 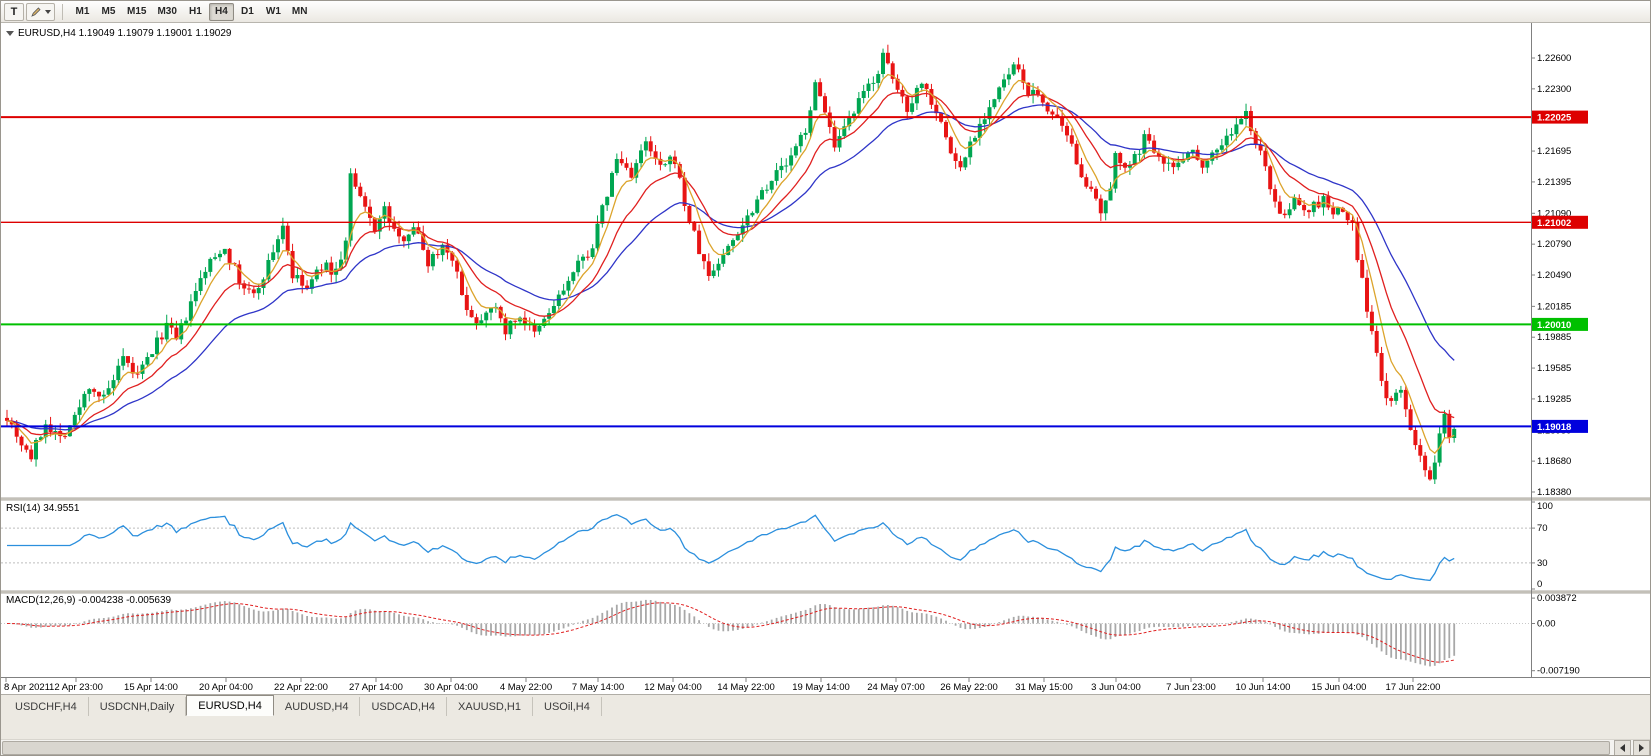 I want to click on price-axis-label: 1.18380, so click(x=1554, y=492).